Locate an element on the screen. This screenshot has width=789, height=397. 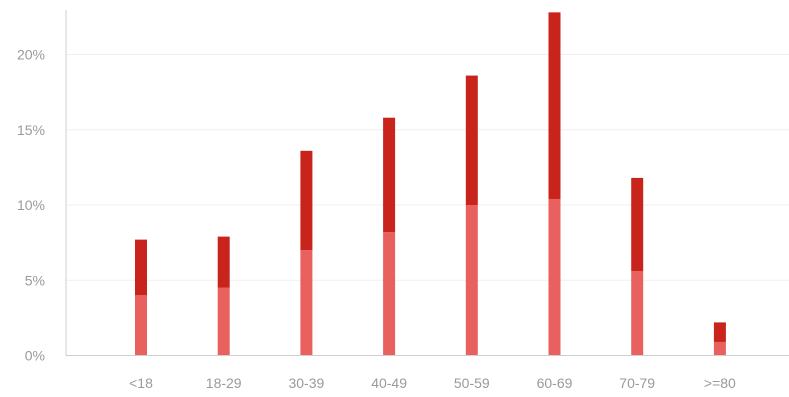
y-tick-label: 10% is located at coordinates (31, 205).